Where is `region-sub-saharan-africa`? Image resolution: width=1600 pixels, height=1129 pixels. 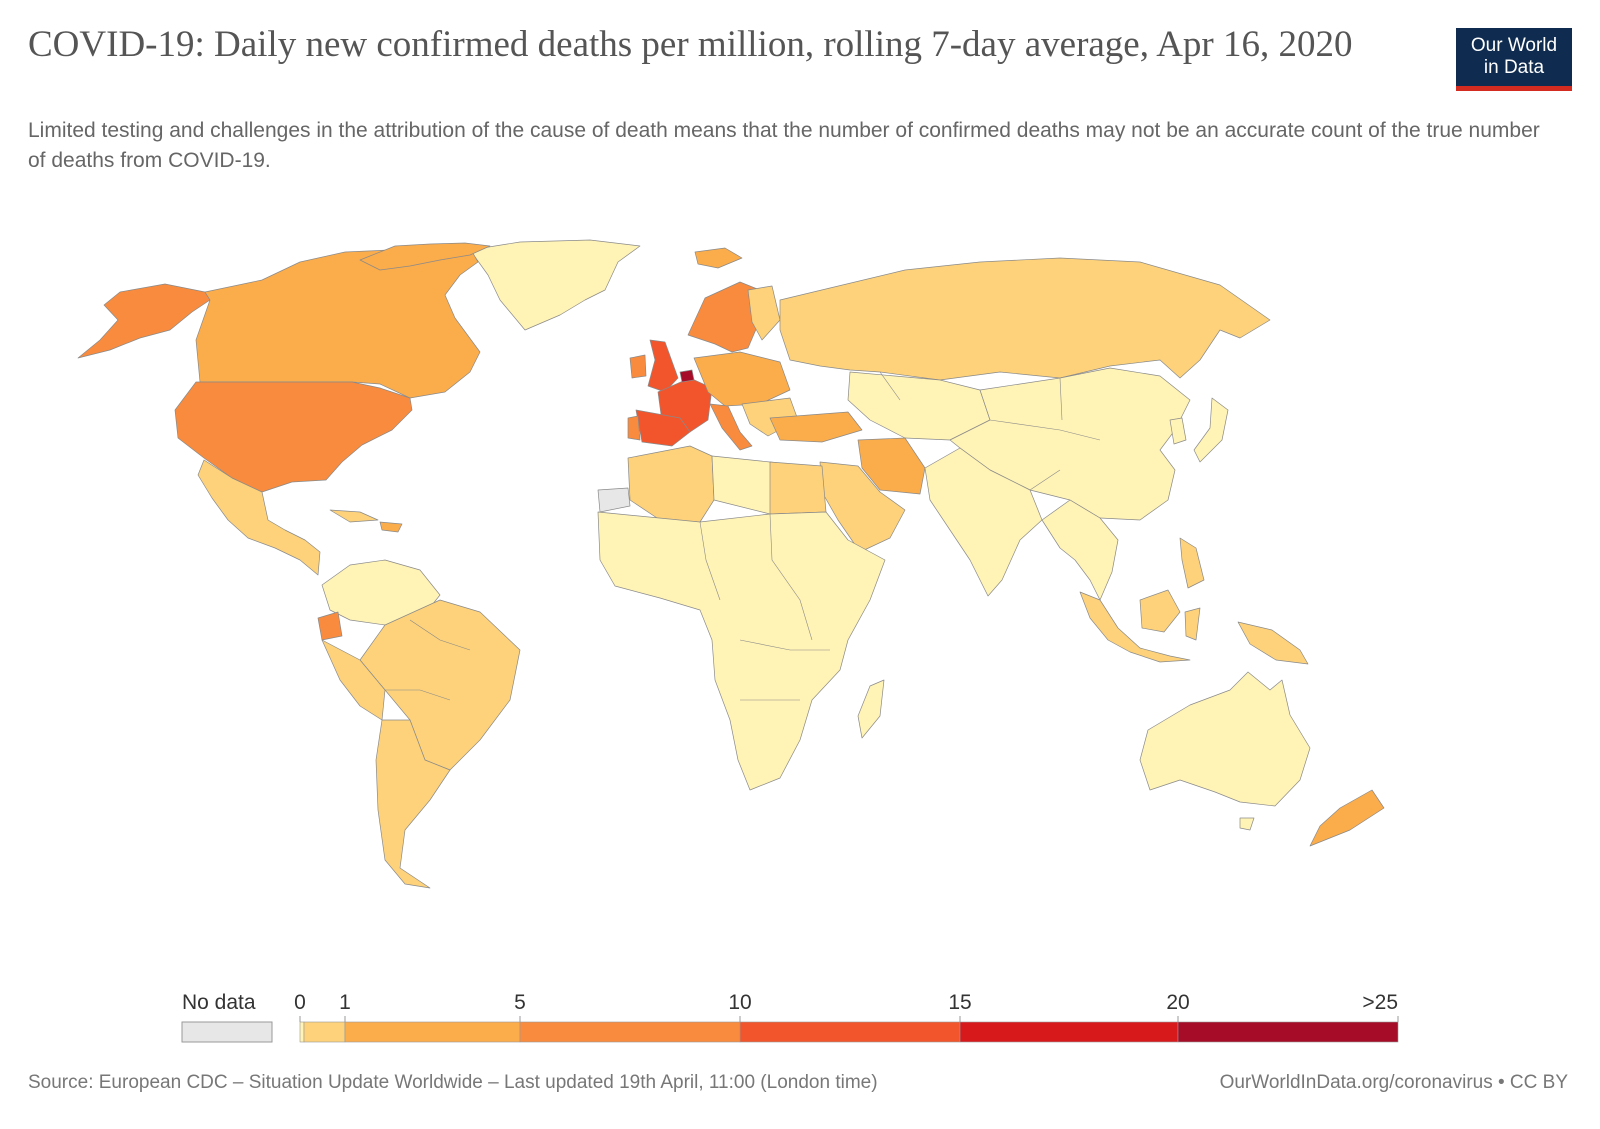
region-sub-saharan-africa is located at coordinates (741, 651).